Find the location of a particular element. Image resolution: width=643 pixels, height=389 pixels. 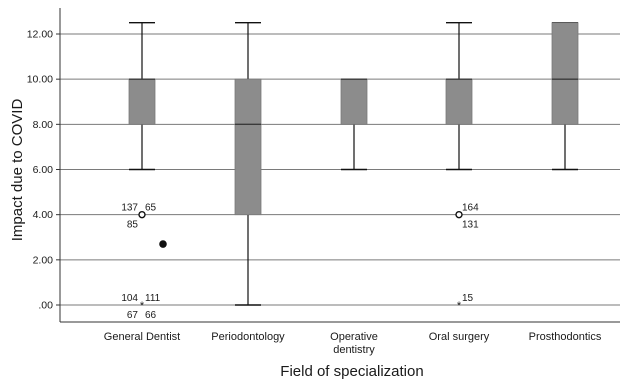

box-periodontology is located at coordinates (248, 164).